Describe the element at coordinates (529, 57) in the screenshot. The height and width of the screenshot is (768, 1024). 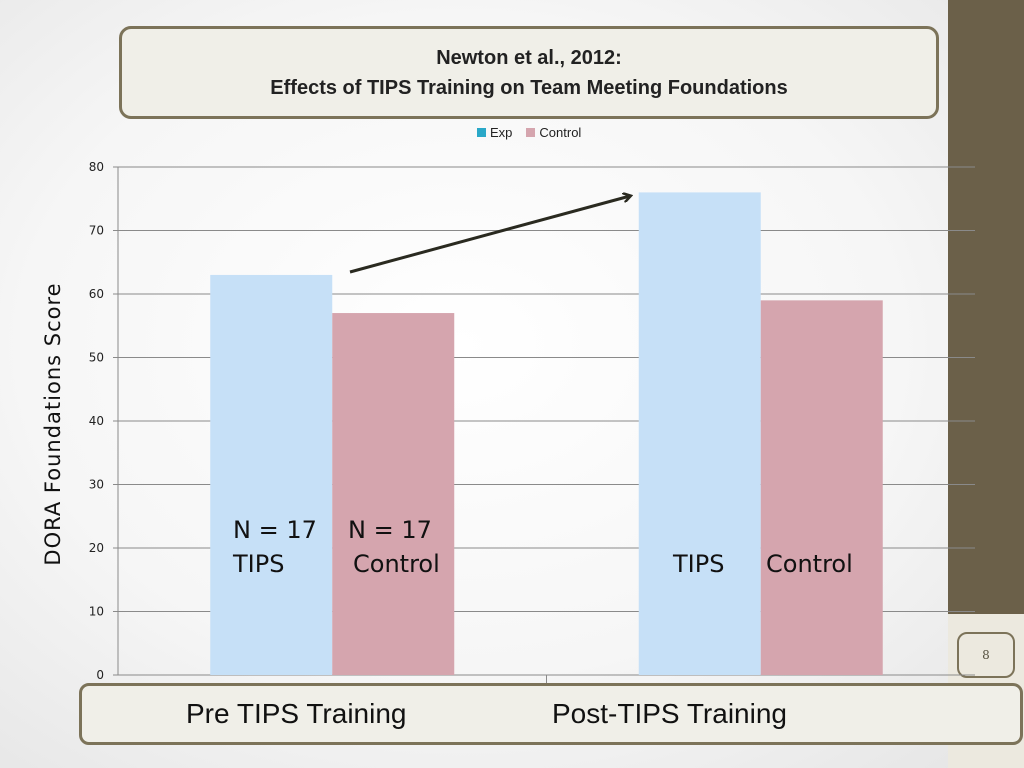
I see `title-line-1: Newton et al., 2012:` at that location.